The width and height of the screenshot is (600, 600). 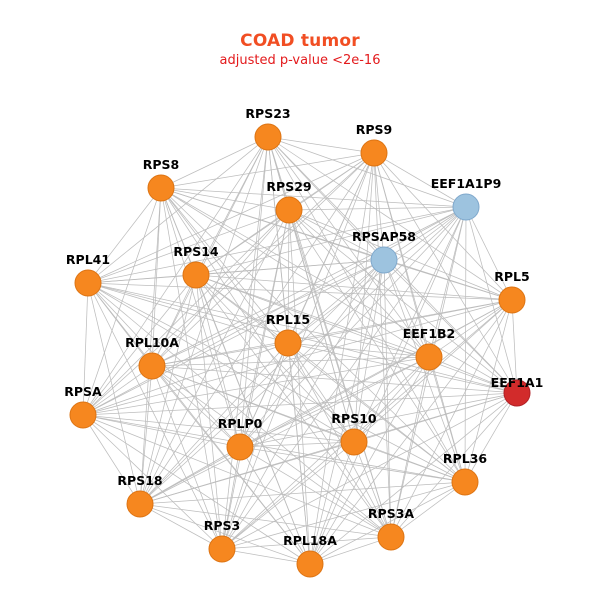 What do you see at coordinates (465, 482) in the screenshot?
I see `node-RPL36` at bounding box center [465, 482].